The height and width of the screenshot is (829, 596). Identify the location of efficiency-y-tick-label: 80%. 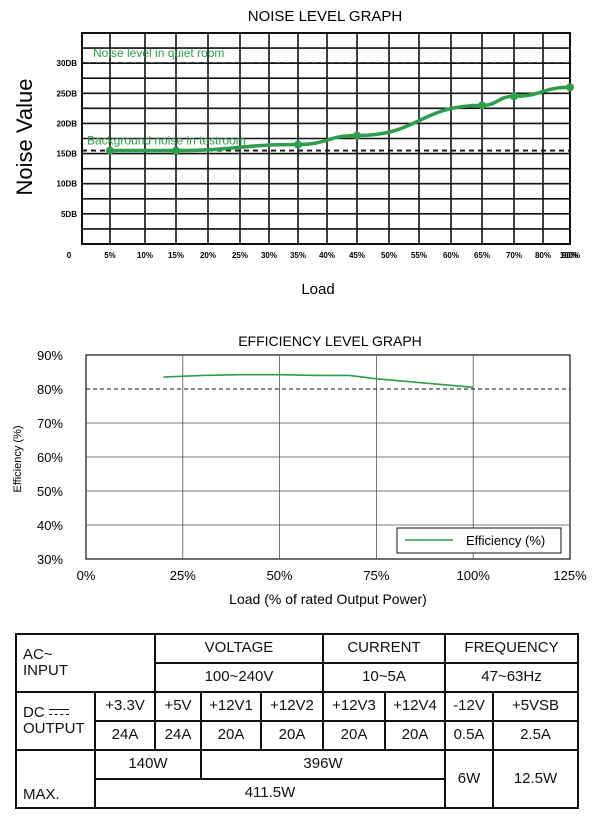
(50, 389).